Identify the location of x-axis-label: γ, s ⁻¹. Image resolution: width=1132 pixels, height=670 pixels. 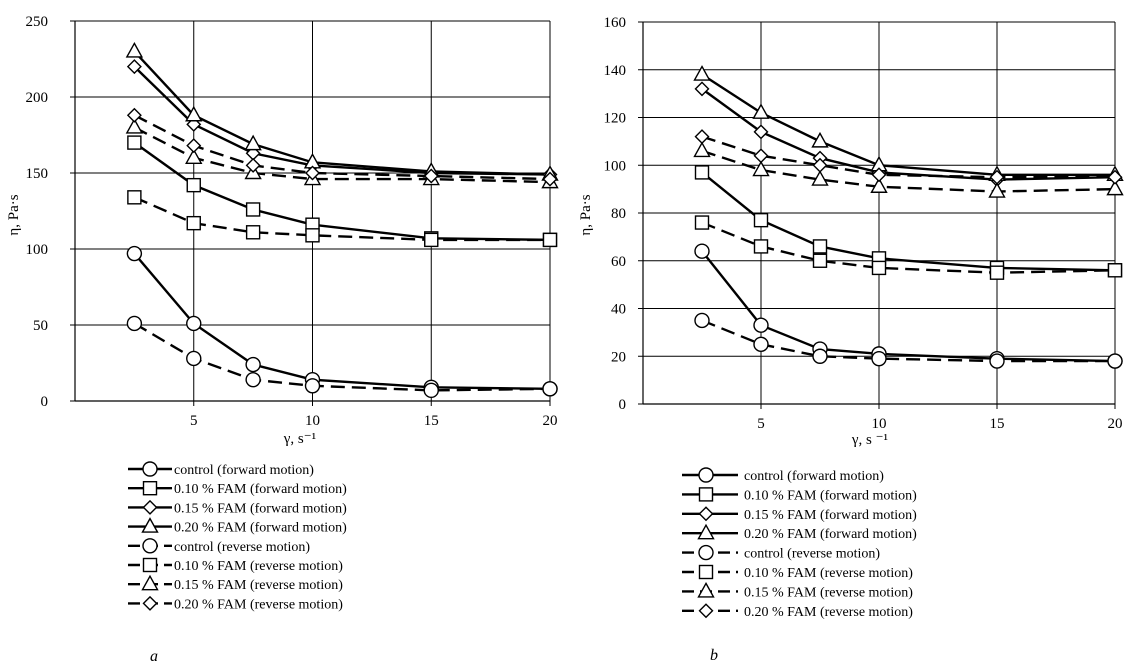
(869, 440).